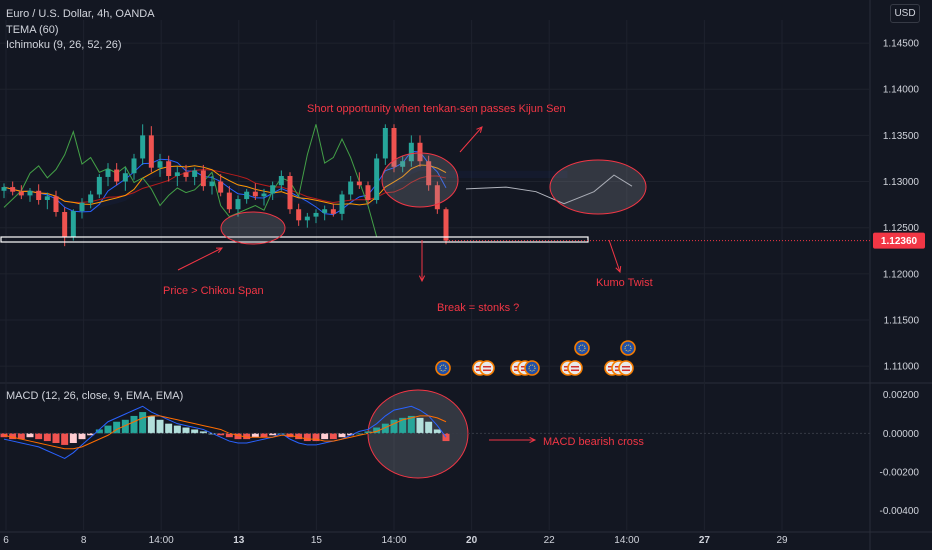  Describe the element at coordinates (593, 442) in the screenshot. I see `macd-cross-annotation: MACD bearish cross` at that location.